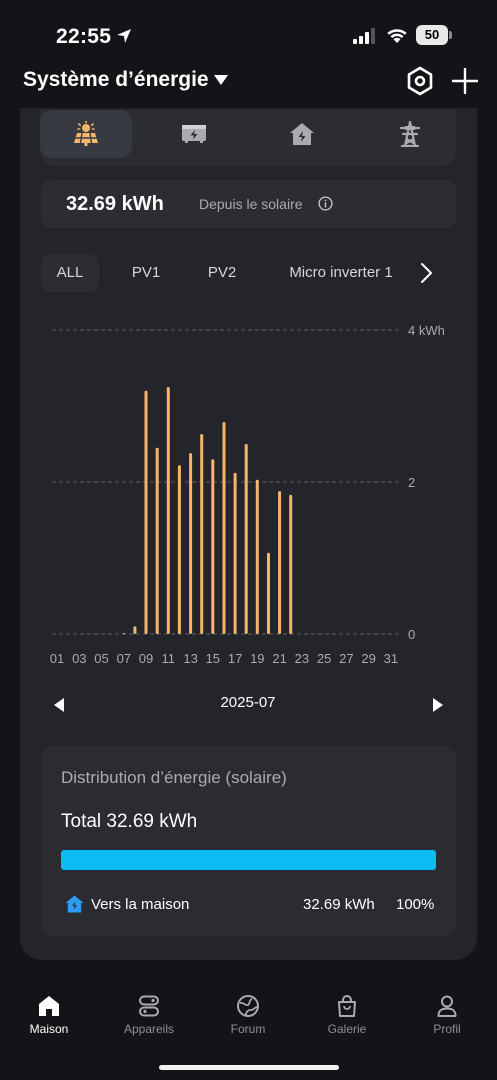 This screenshot has height=1080, width=497. Describe the element at coordinates (391, 658) in the screenshot. I see `x-tick-label: 31` at that location.